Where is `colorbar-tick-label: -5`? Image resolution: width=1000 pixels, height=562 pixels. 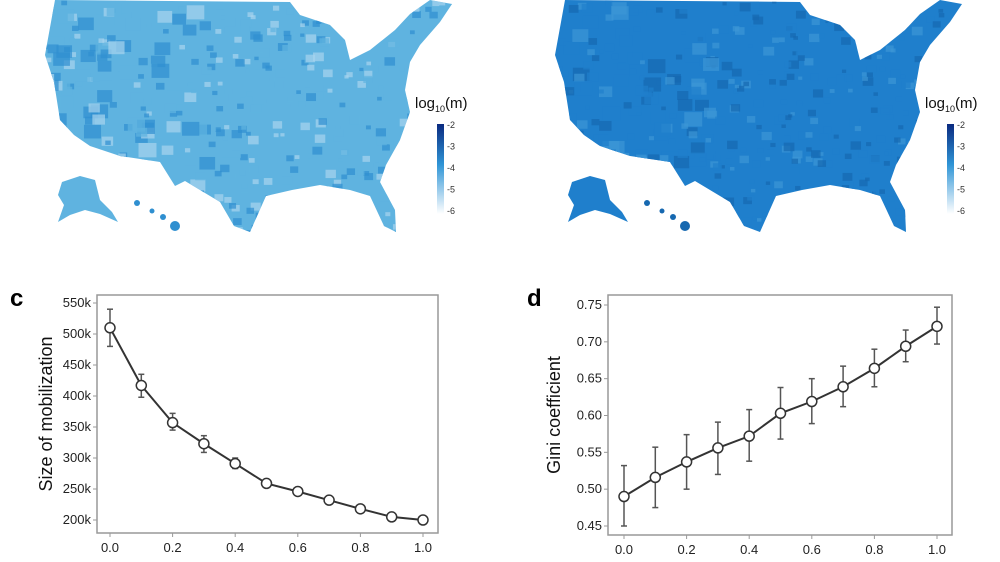
colorbar-tick-label: -5 is located at coordinates (961, 190).